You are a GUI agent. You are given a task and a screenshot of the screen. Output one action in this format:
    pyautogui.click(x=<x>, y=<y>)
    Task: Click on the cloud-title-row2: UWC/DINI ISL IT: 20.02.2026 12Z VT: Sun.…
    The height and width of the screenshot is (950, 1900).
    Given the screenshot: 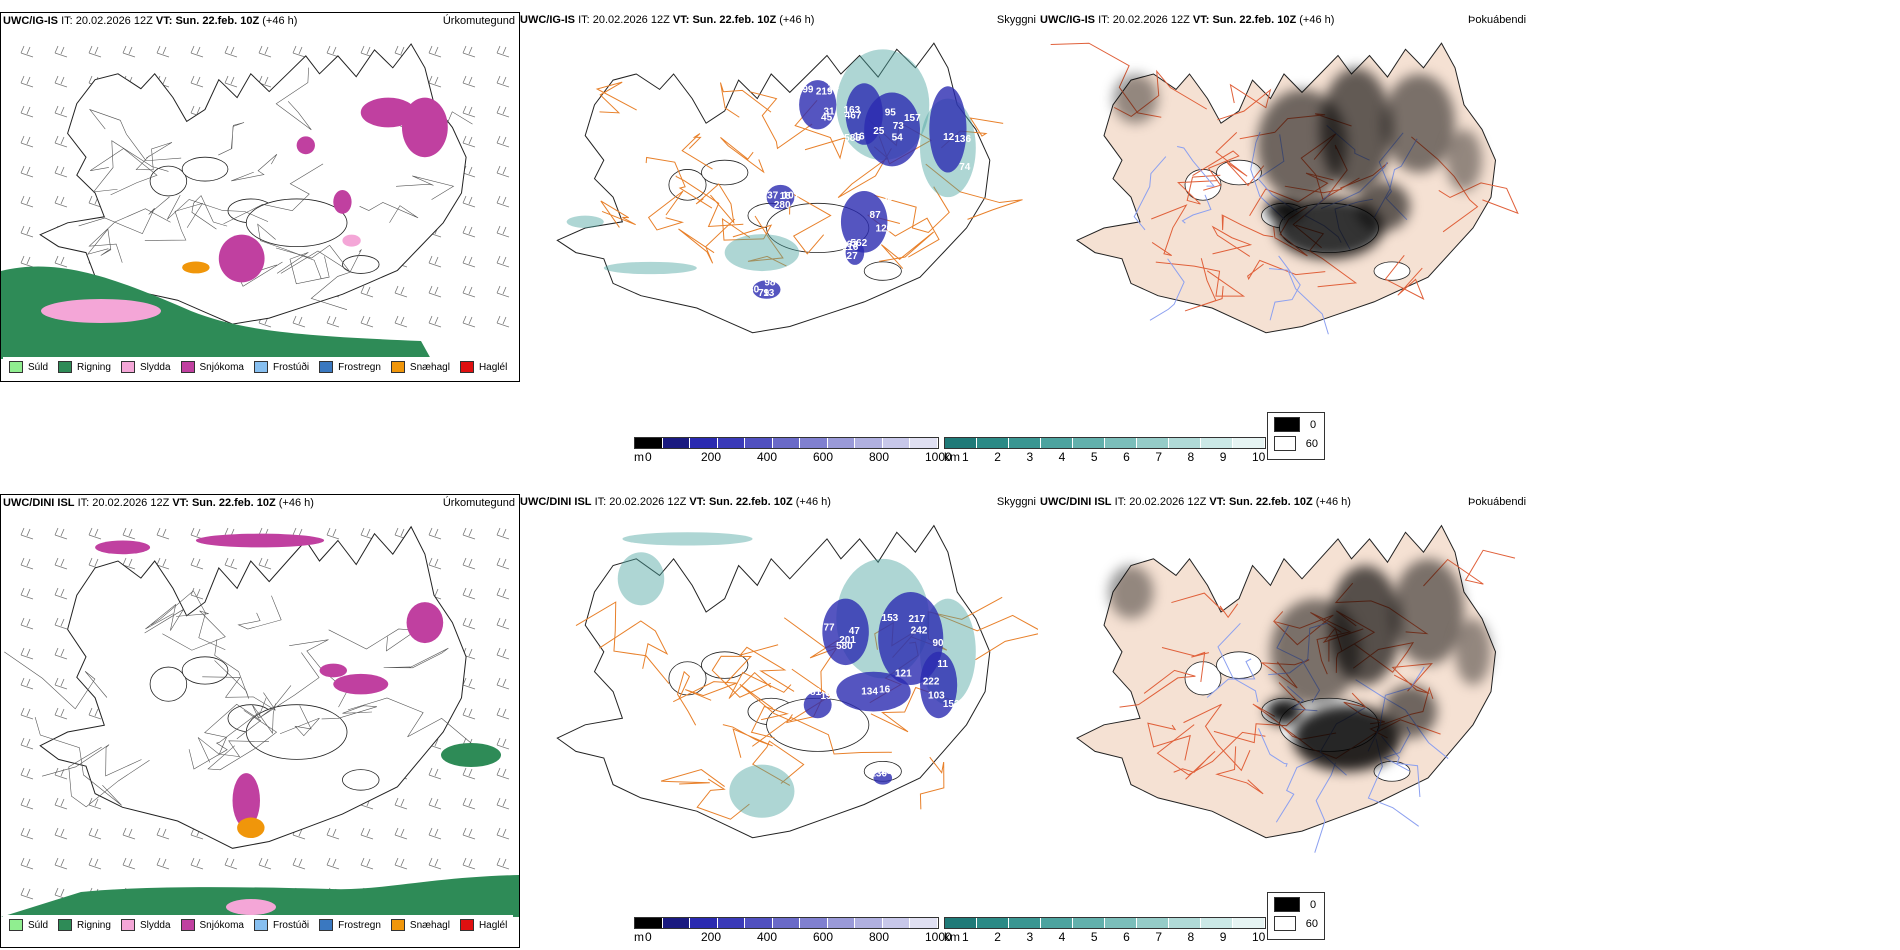 What is the action you would take?
    pyautogui.click(x=675, y=502)
    